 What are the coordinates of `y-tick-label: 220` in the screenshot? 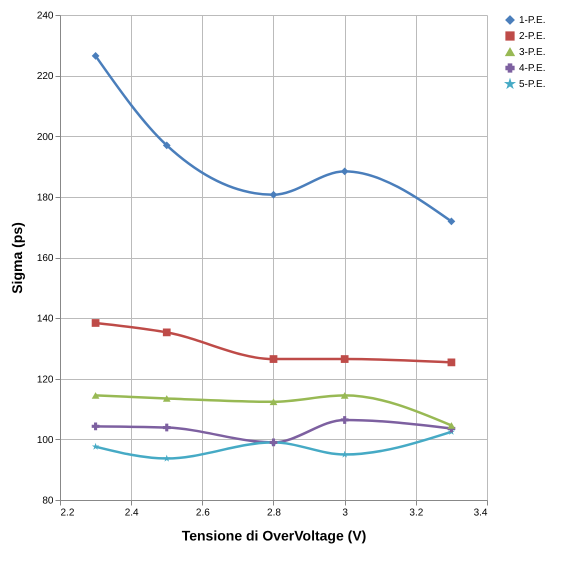 It's located at (45, 76).